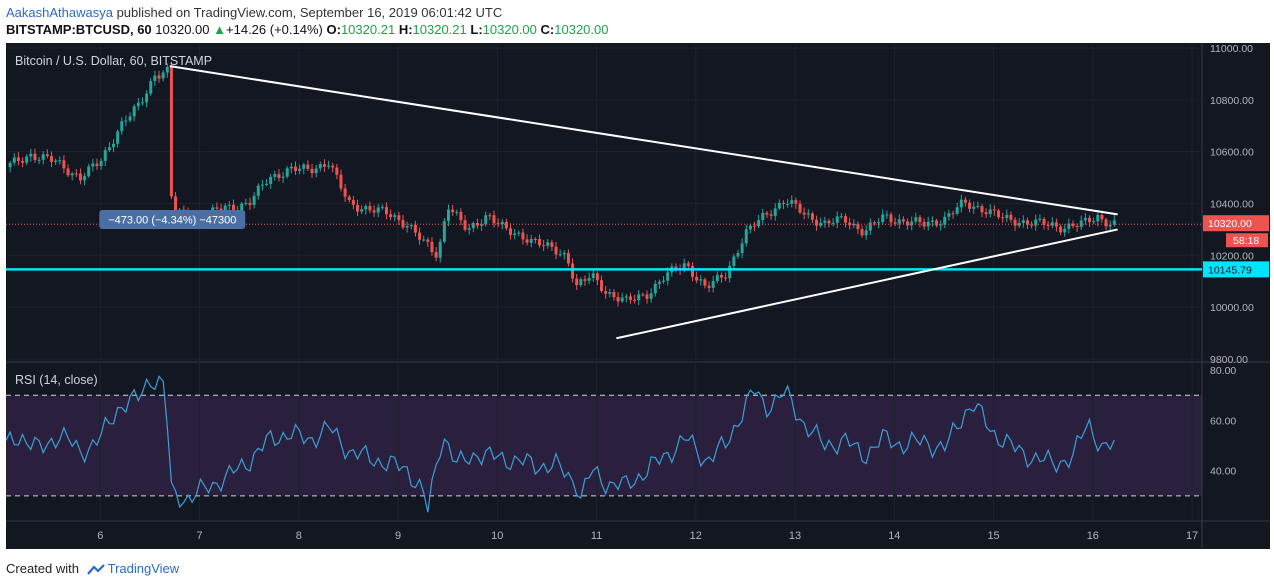 This screenshot has height=586, width=1274. What do you see at coordinates (497, 536) in the screenshot?
I see `x-tick-label: 10` at bounding box center [497, 536].